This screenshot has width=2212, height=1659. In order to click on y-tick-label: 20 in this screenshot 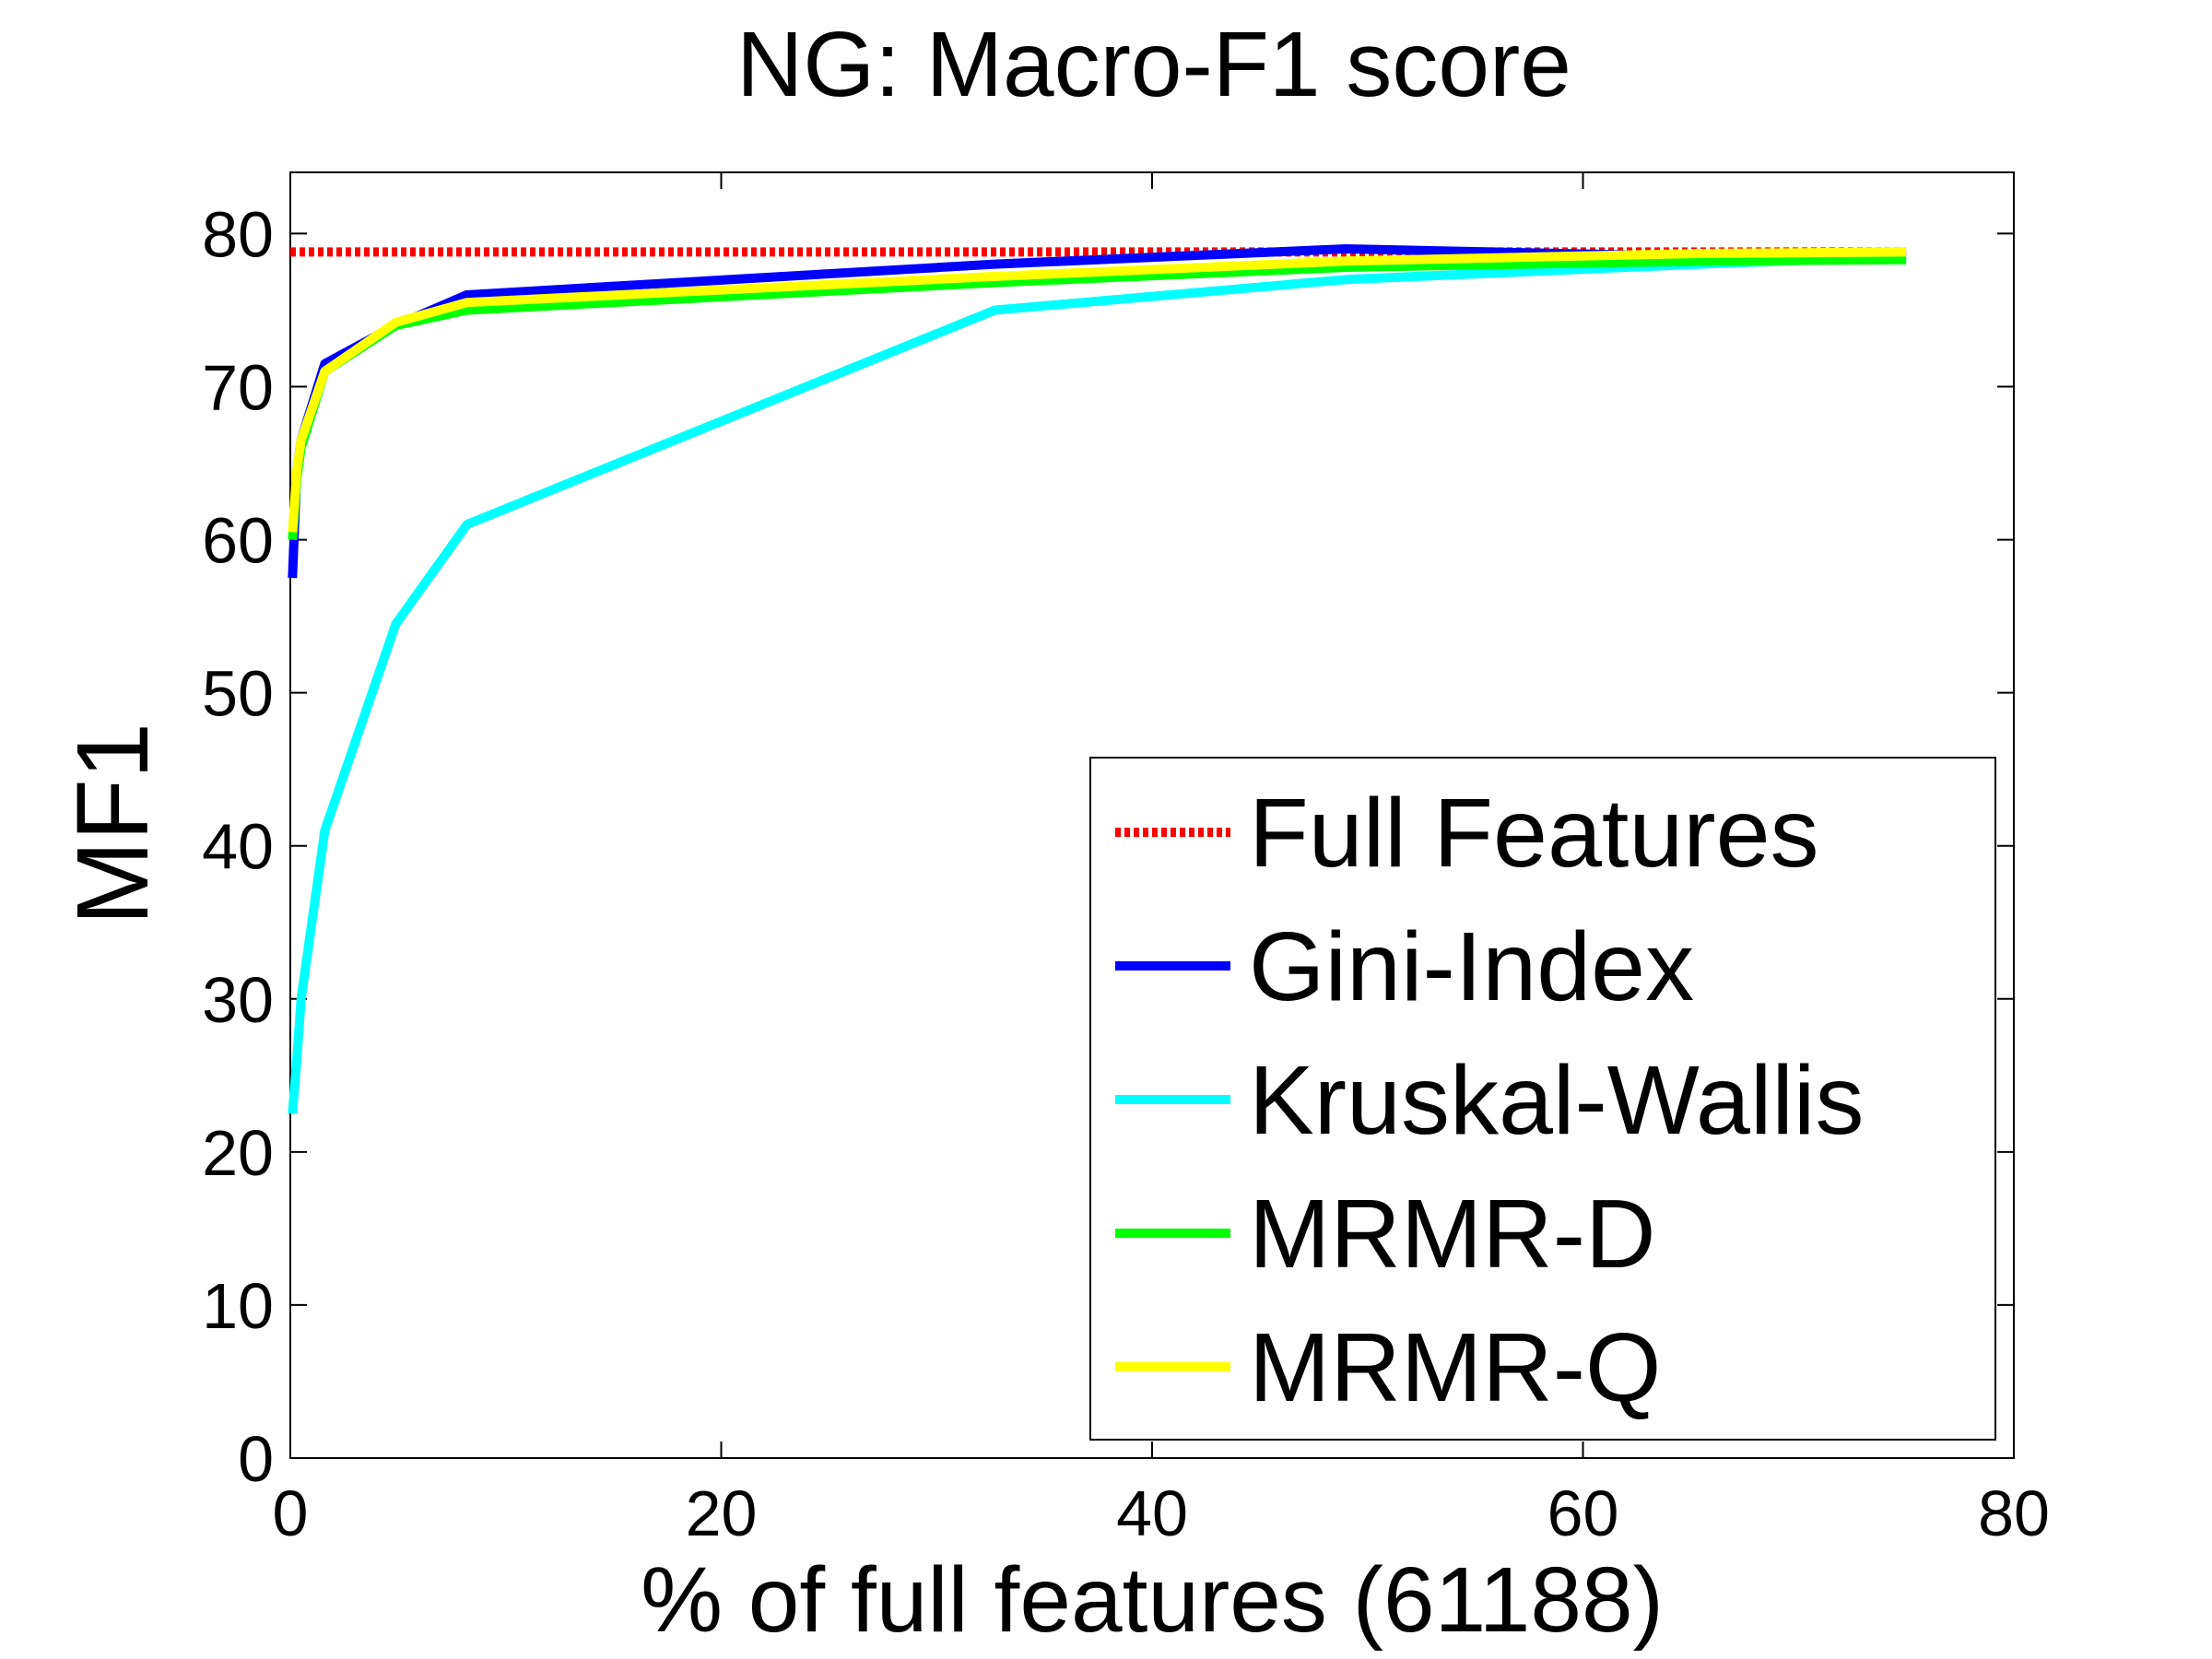, I will do `click(238, 1153)`.